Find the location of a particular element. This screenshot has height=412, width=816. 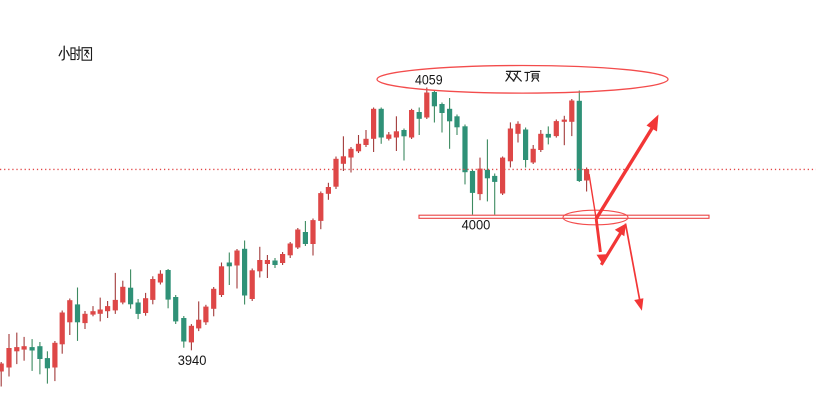

svg-text: 4059 is located at coordinates (429, 80).